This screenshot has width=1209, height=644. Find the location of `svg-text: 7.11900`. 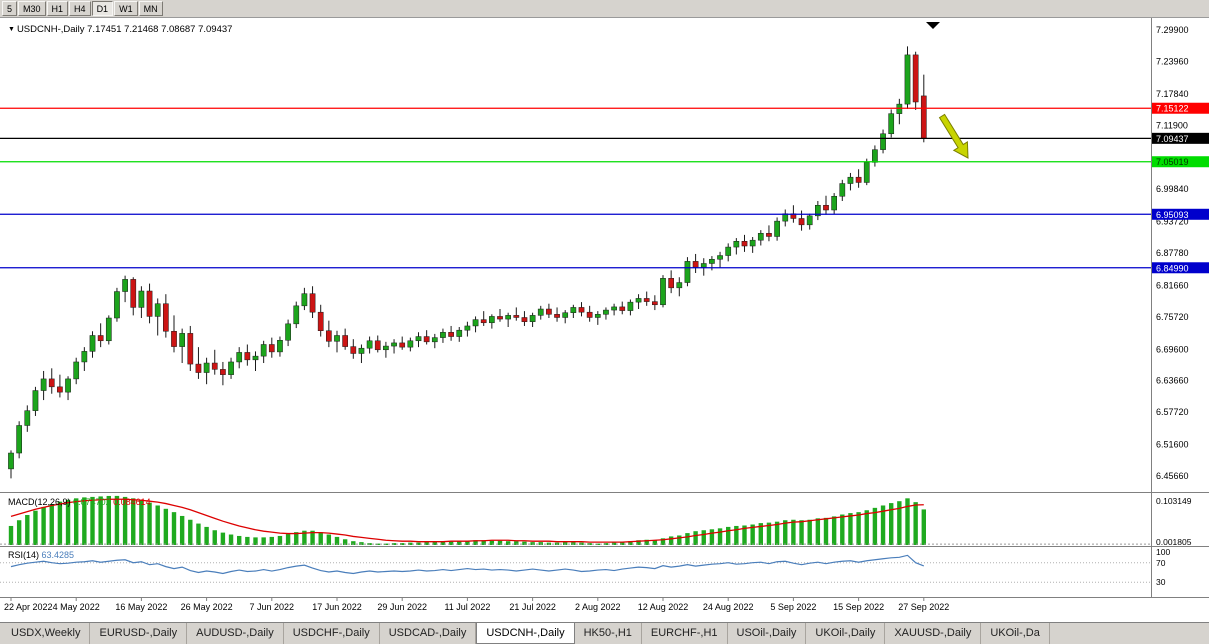

svg-text: 7.11900 is located at coordinates (1172, 125).